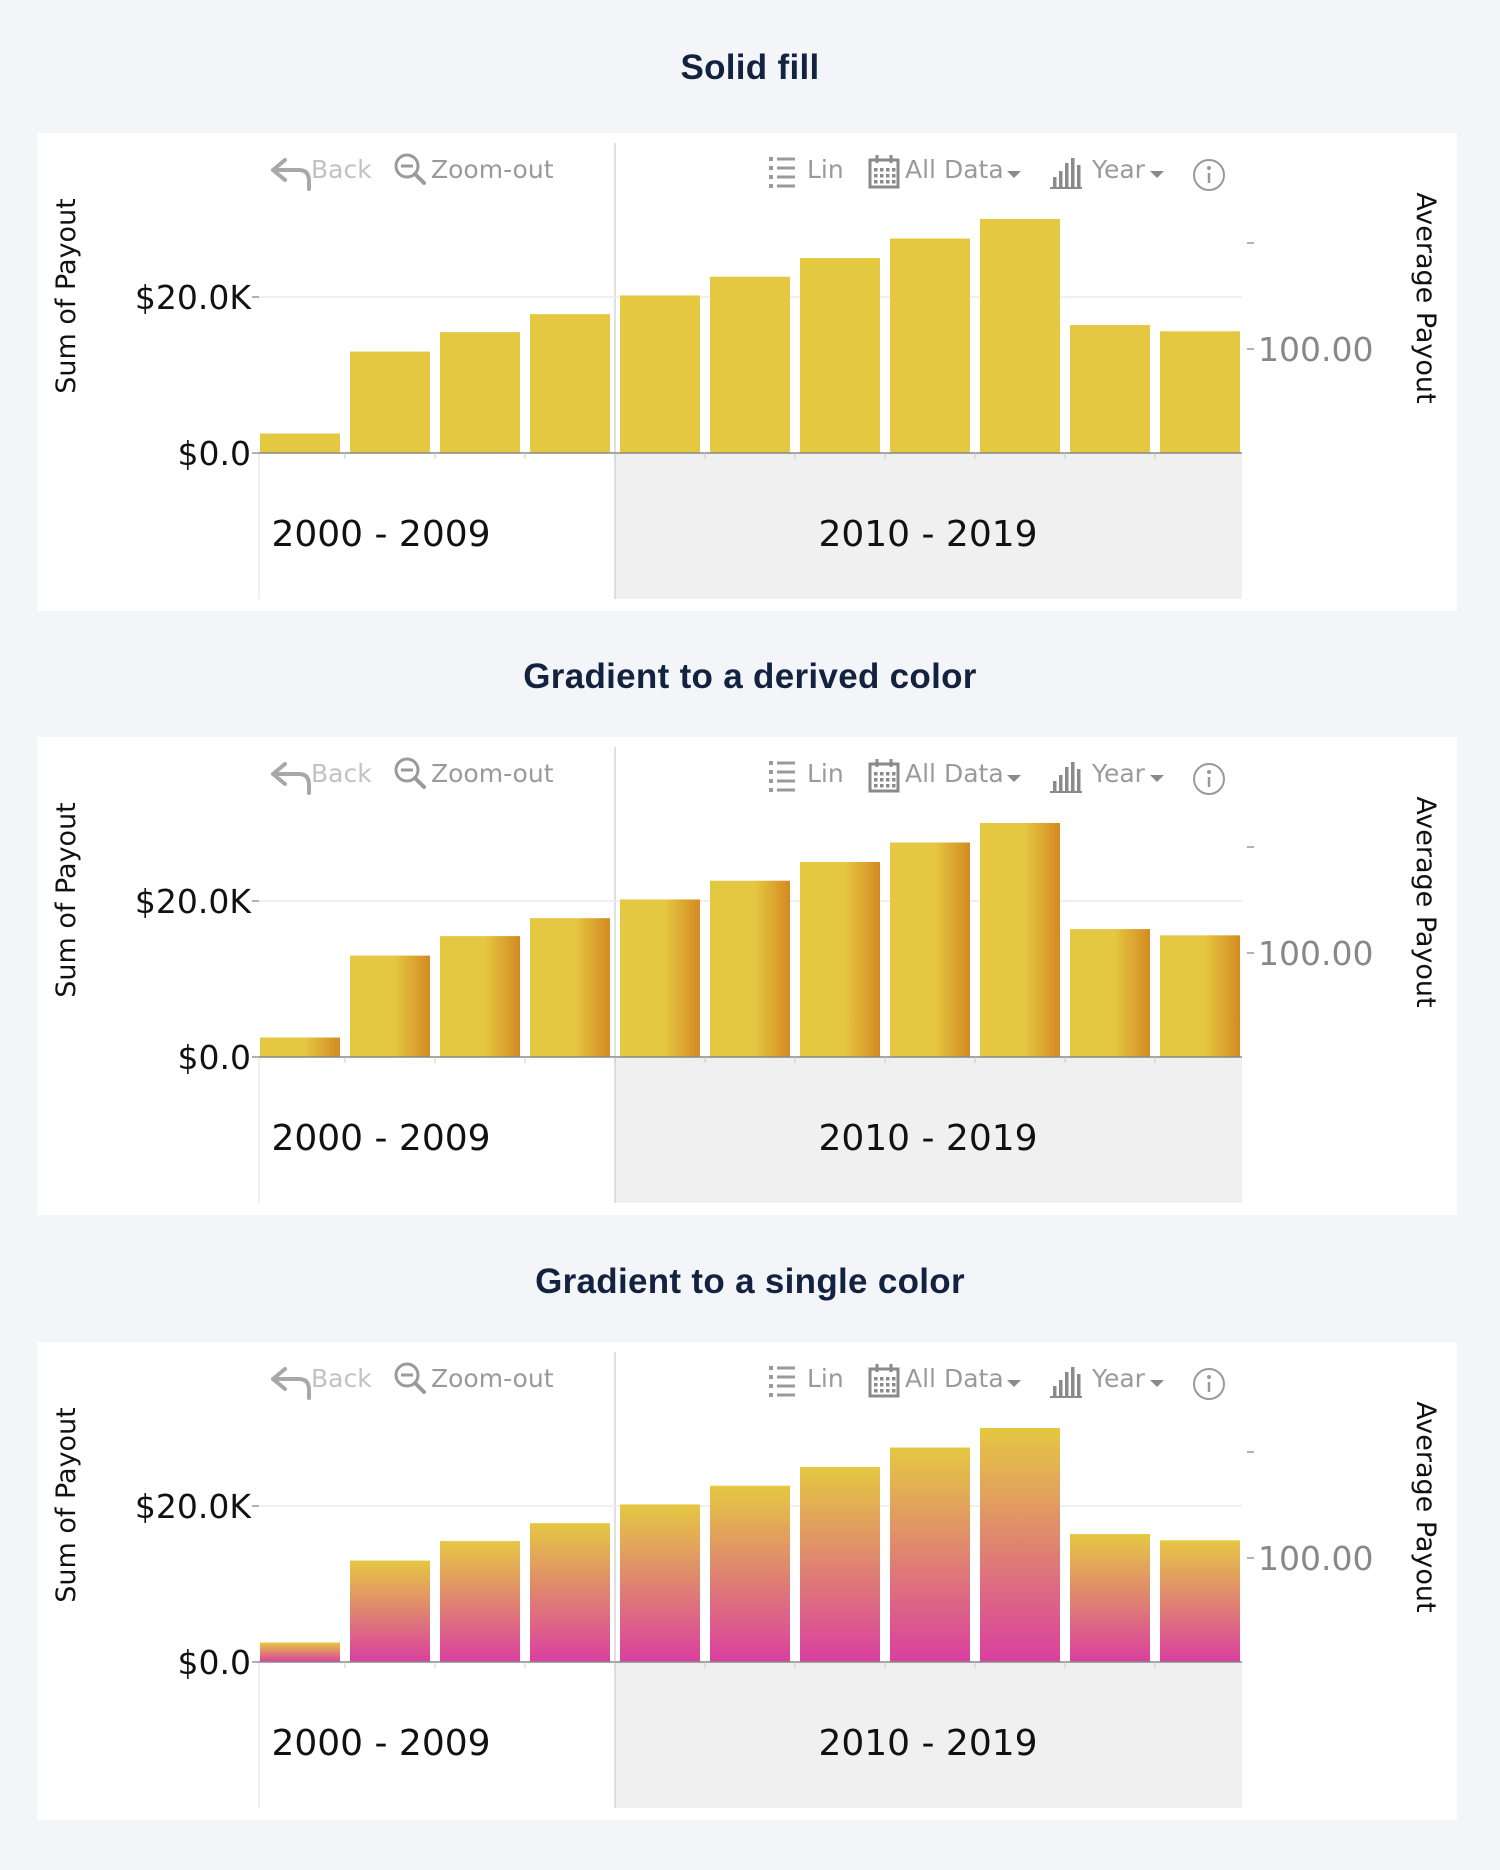 The width and height of the screenshot is (1500, 1870). I want to click on period-label: Year, so click(1118, 169).